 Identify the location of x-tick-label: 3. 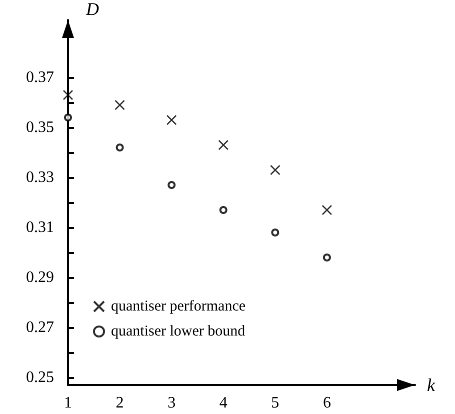
(172, 403).